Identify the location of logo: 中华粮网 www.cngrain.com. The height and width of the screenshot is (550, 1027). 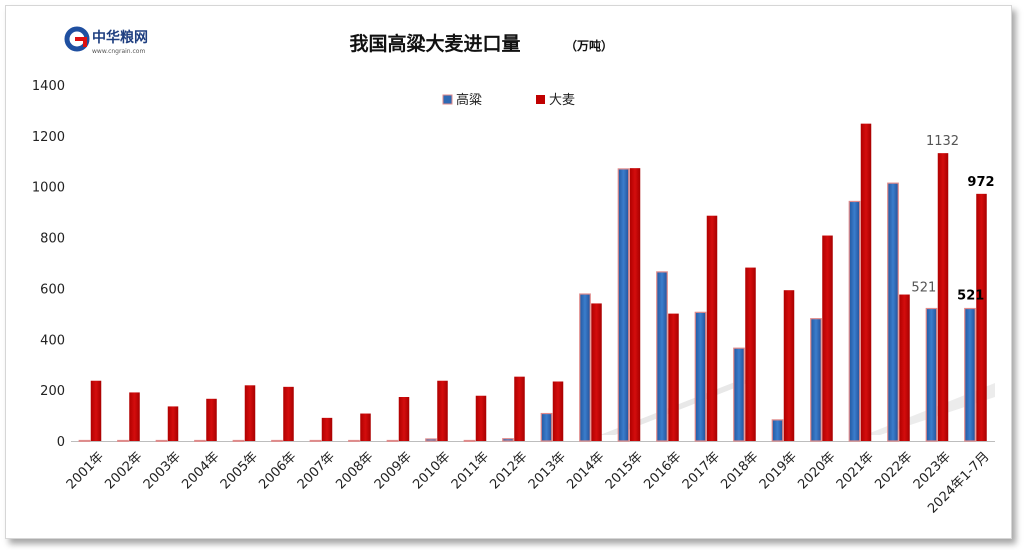
(106, 40).